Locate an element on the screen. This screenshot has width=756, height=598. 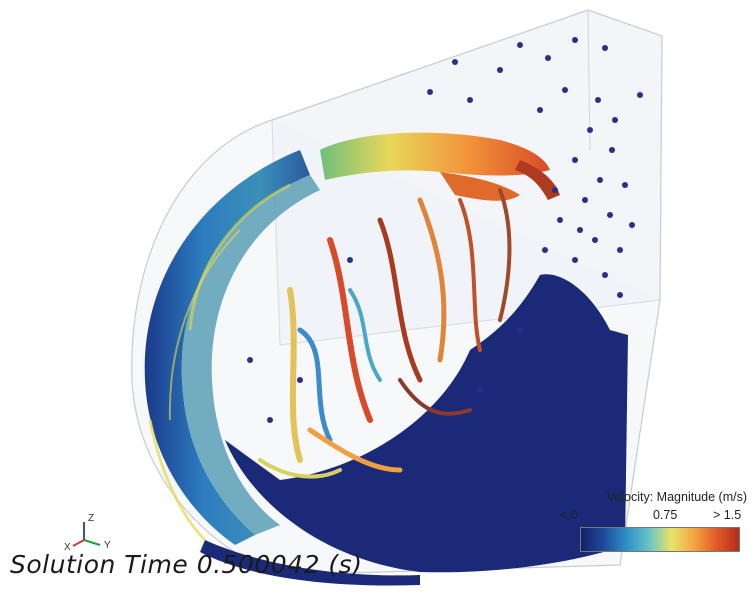
axis-x-label: X is located at coordinates (67, 547).